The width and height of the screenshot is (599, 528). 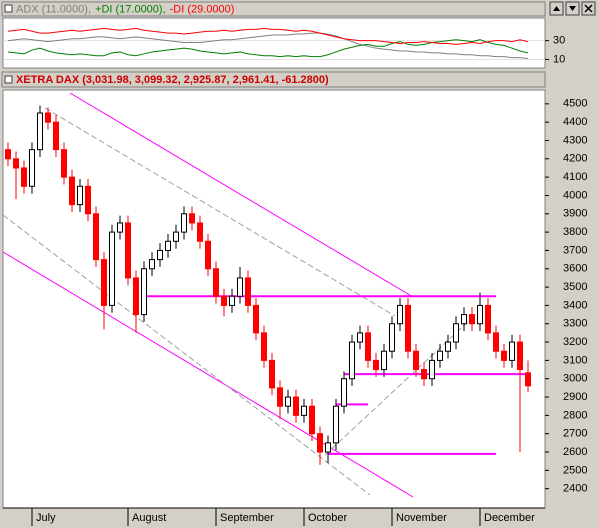 I want to click on y-tick-label: 4100, so click(x=575, y=177).